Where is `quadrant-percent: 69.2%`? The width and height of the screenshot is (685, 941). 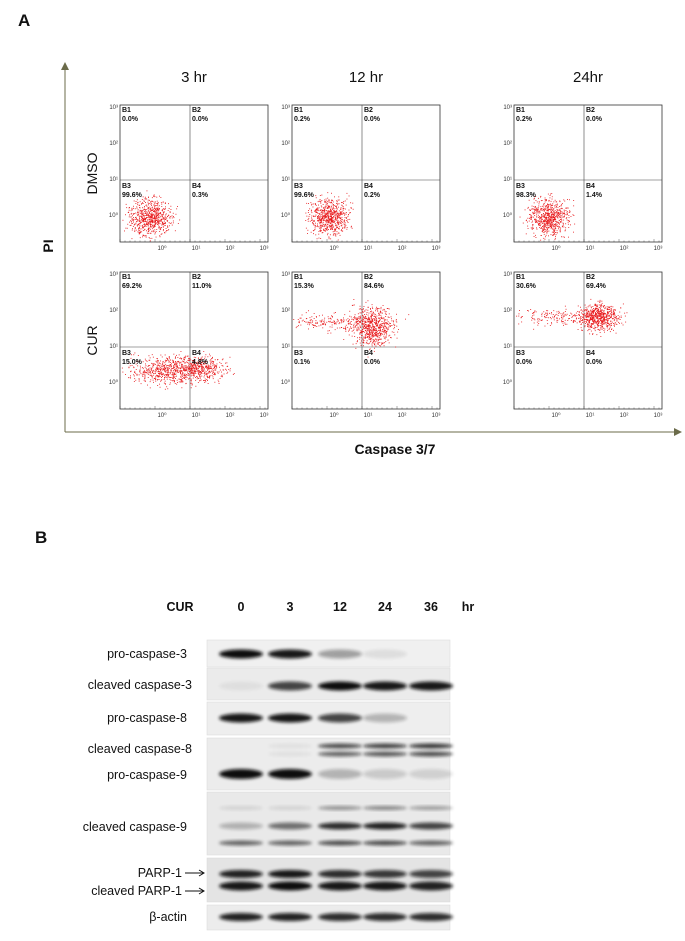 quadrant-percent: 69.2% is located at coordinates (132, 286).